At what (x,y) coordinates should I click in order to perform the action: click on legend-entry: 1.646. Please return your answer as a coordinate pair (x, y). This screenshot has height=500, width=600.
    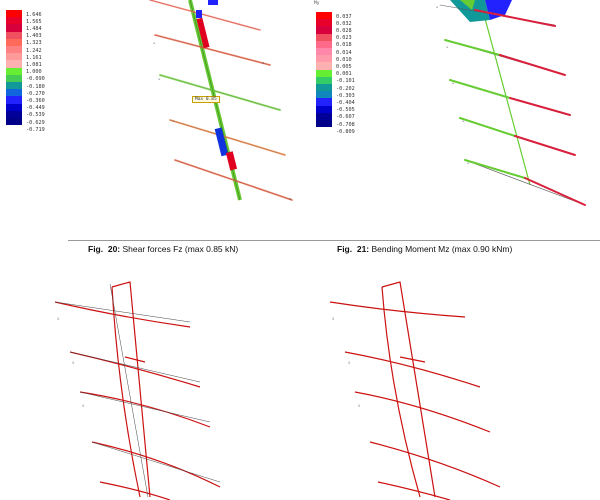
    Looking at the image, I should click on (24, 14).